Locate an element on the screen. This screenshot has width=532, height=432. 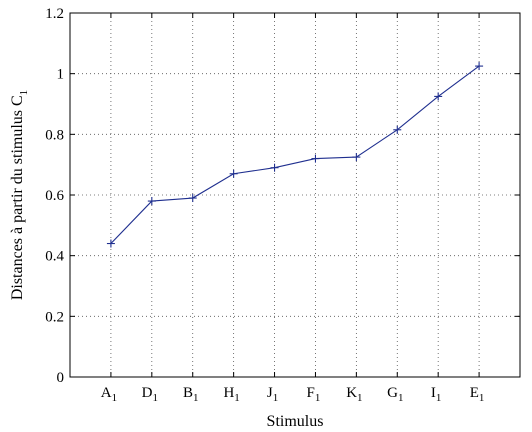
x-axis-label: Stimulus is located at coordinates (295, 421).